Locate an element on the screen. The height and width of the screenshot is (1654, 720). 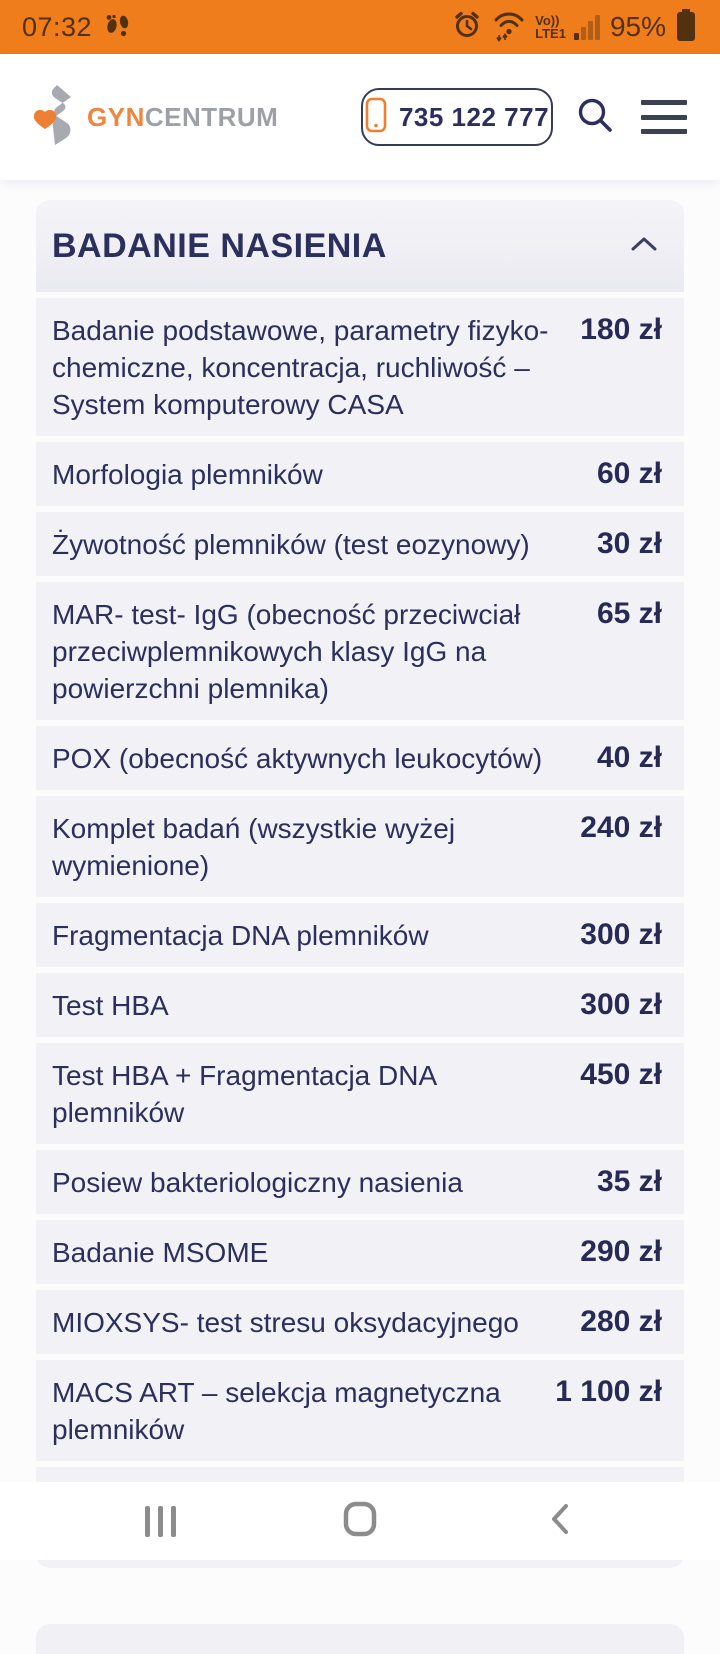
test-price: 60 zł is located at coordinates (629, 473).